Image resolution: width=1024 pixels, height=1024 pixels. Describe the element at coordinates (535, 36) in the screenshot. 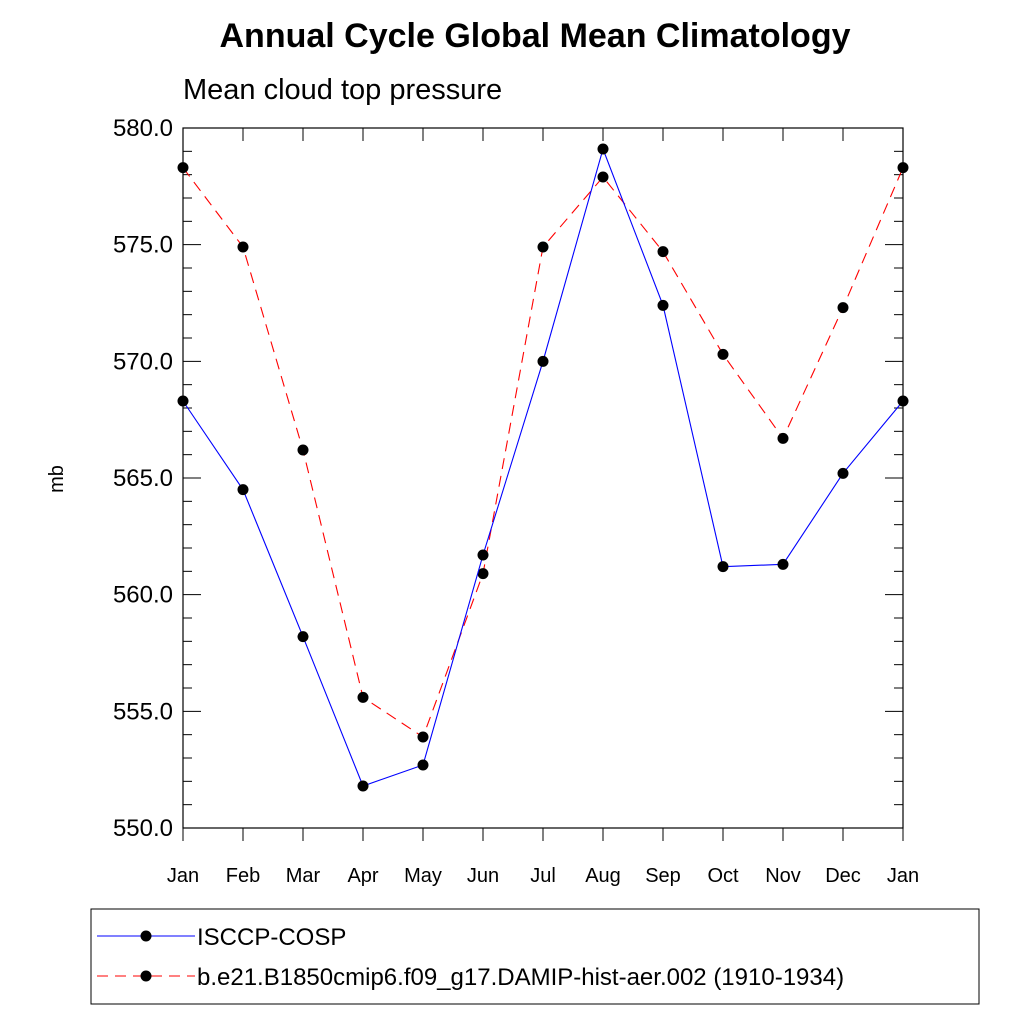

I see `chart-title: Annual Cycle Global Mean Climatology` at that location.